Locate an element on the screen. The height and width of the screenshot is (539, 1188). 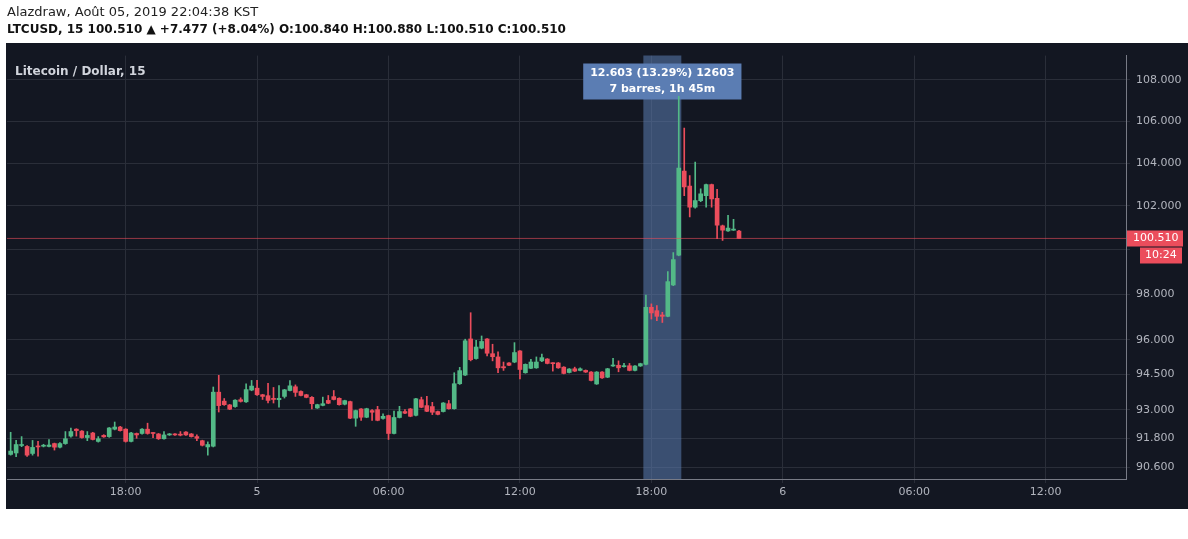
y-tick-label: 93.000 is located at coordinates (1155, 409).